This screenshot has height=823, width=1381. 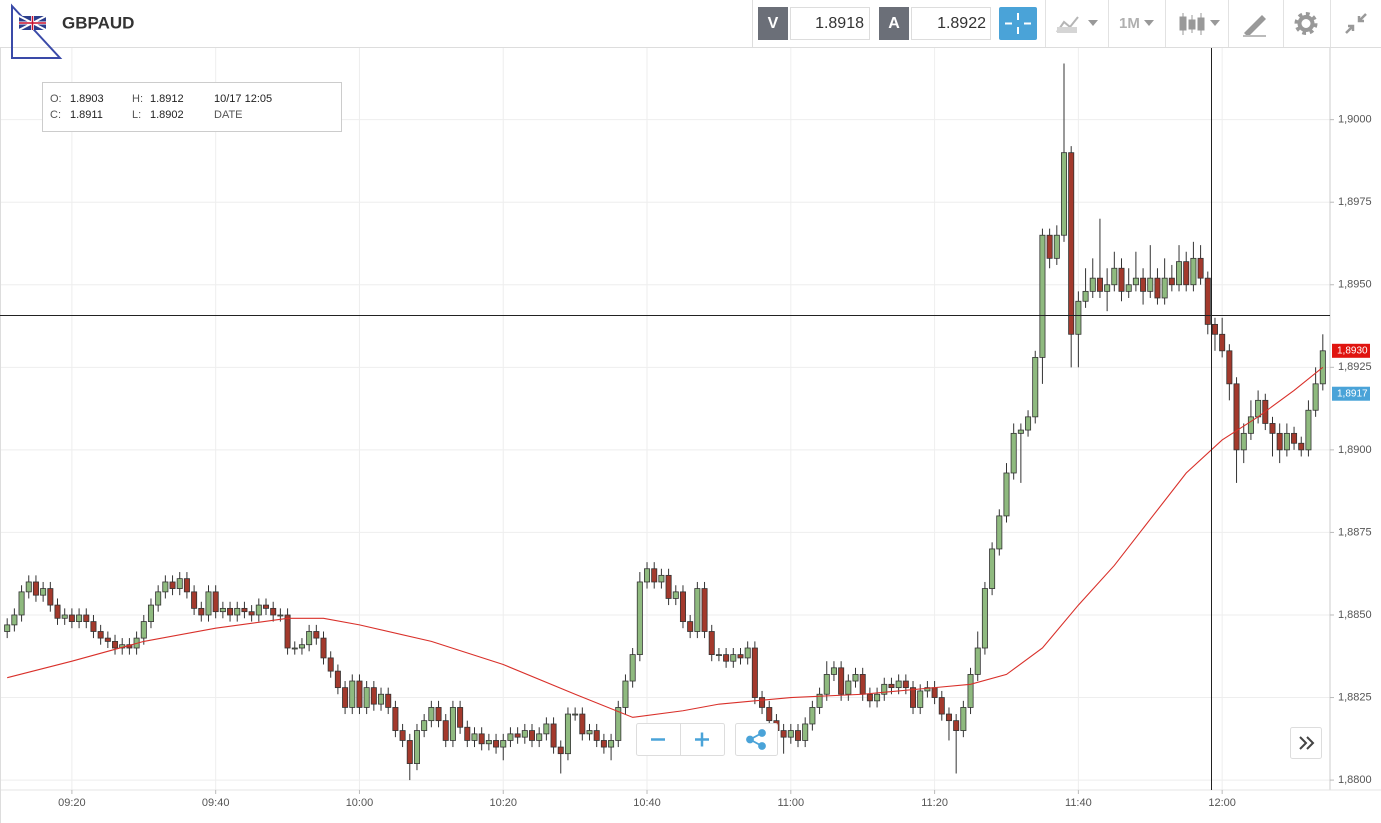 What do you see at coordinates (790, 803) in the screenshot?
I see `x-tick-label: 11:00` at bounding box center [790, 803].